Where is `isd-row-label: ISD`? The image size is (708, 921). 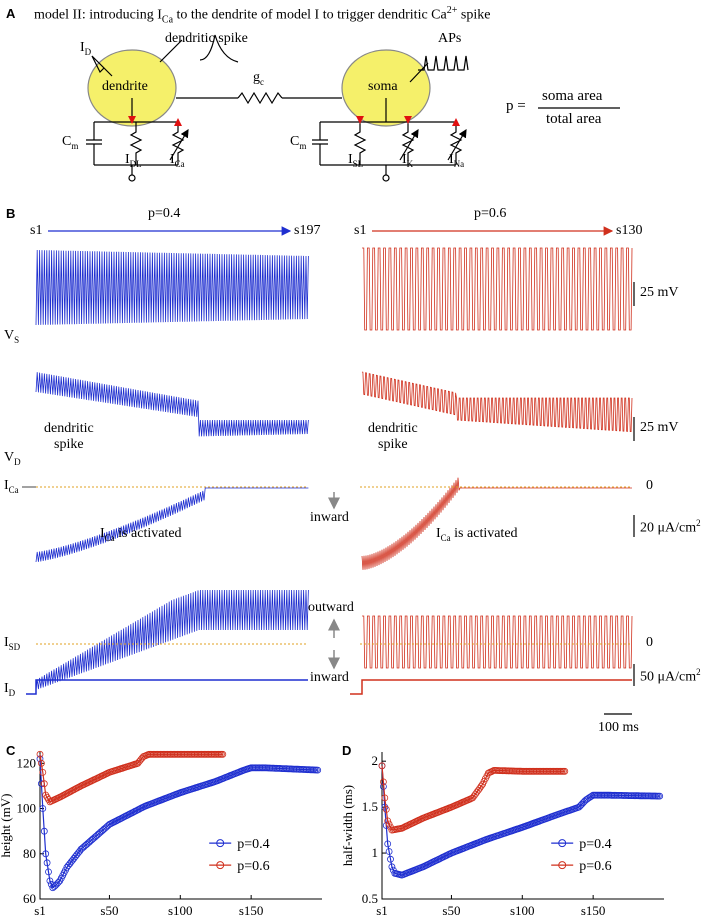
isd-row-label: ISD is located at coordinates (12, 643).